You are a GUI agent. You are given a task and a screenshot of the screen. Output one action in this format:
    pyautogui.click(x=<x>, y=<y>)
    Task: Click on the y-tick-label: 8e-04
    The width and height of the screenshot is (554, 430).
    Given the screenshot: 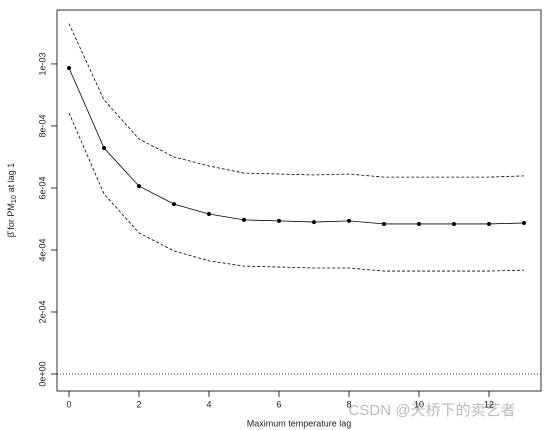 What is the action you would take?
    pyautogui.click(x=42, y=125)
    